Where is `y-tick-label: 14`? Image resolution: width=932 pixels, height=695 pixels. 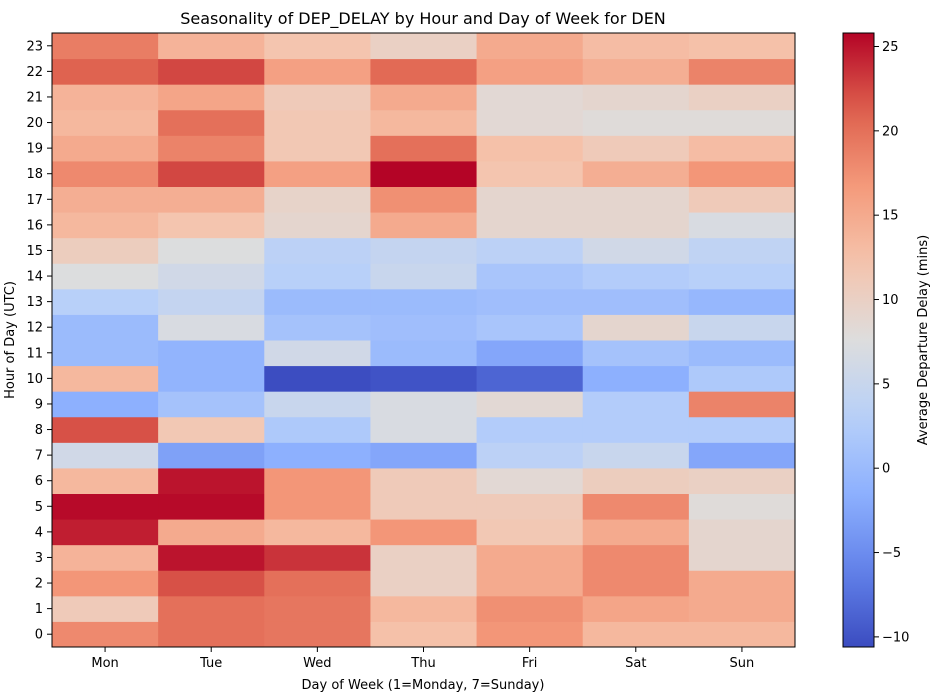 y-tick-label: 14 is located at coordinates (34, 277).